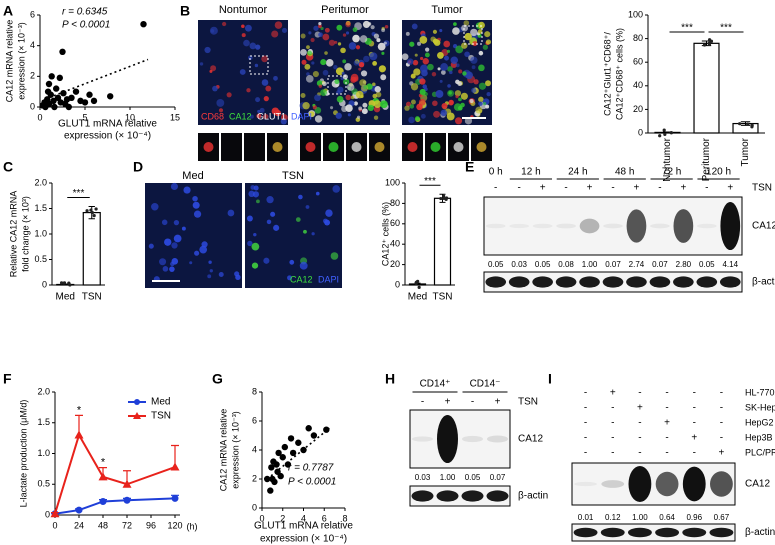  Describe the element at coordinates (481, 147) in the screenshot. I see `thumbnail-cell` at that location.